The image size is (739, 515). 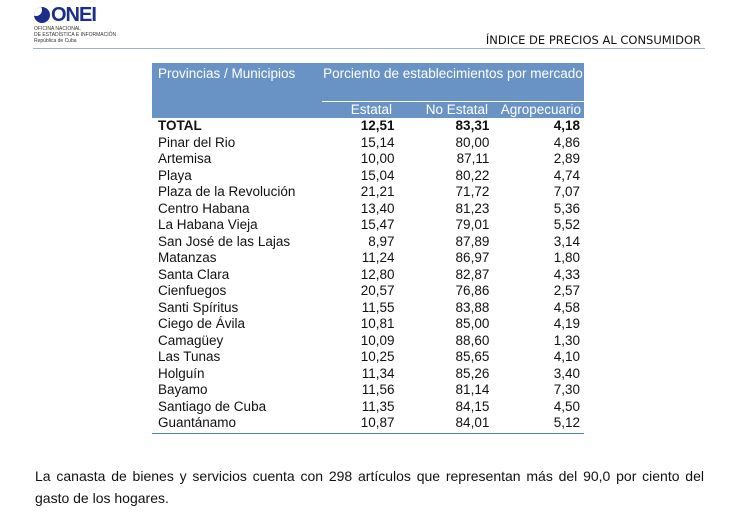 What do you see at coordinates (566, 307) in the screenshot?
I see `value-agropecuario: 4,58` at bounding box center [566, 307].